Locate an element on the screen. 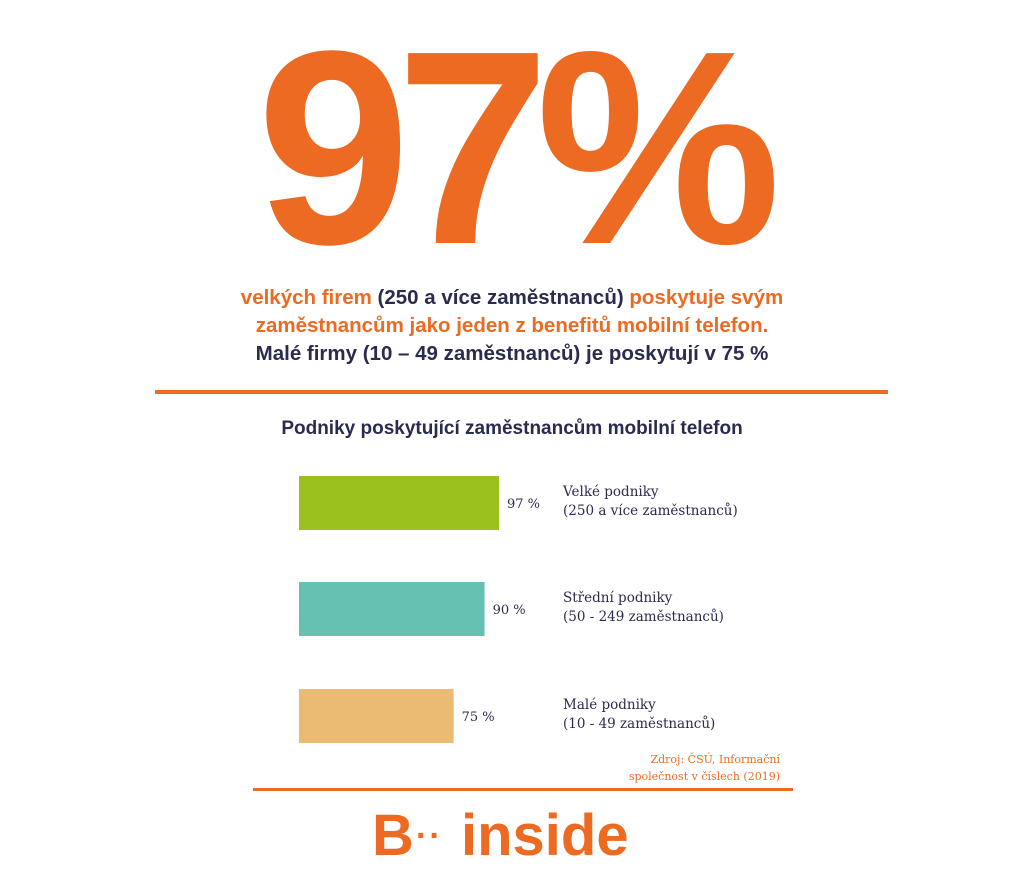 The image size is (1024, 871). logo-dots: ·· is located at coordinates (429, 836).